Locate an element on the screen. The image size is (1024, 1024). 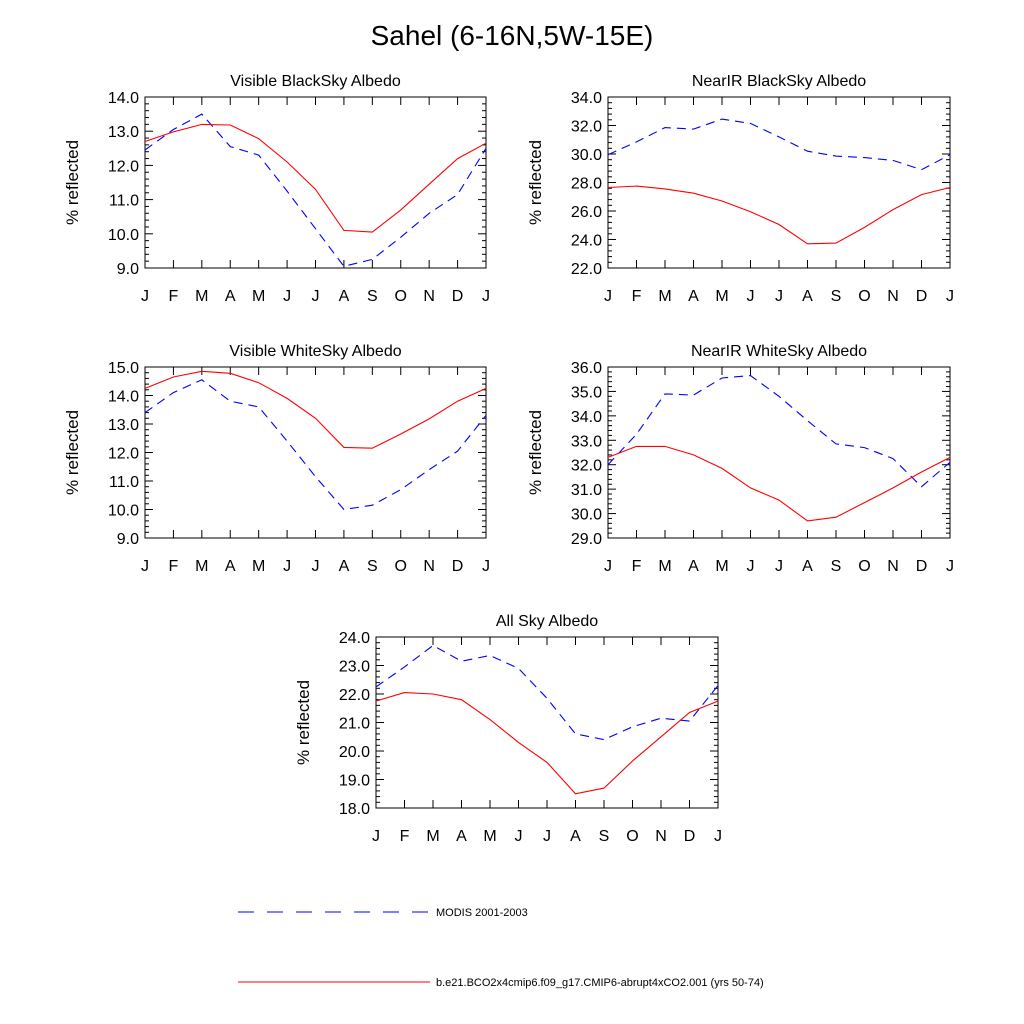
y-tick-label: 24.0 is located at coordinates (586, 241).